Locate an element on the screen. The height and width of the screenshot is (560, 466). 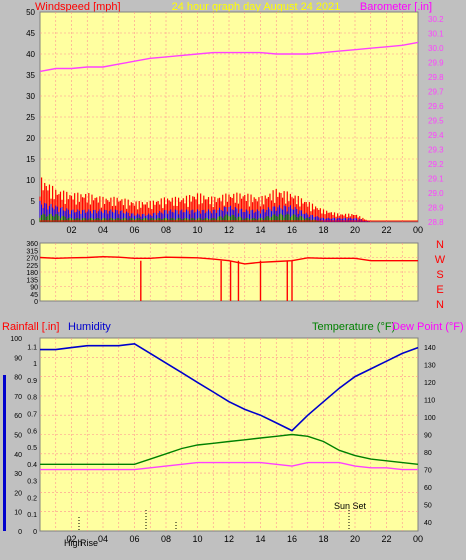
rainfall-tick-label: 1.1 is located at coordinates (32, 347).